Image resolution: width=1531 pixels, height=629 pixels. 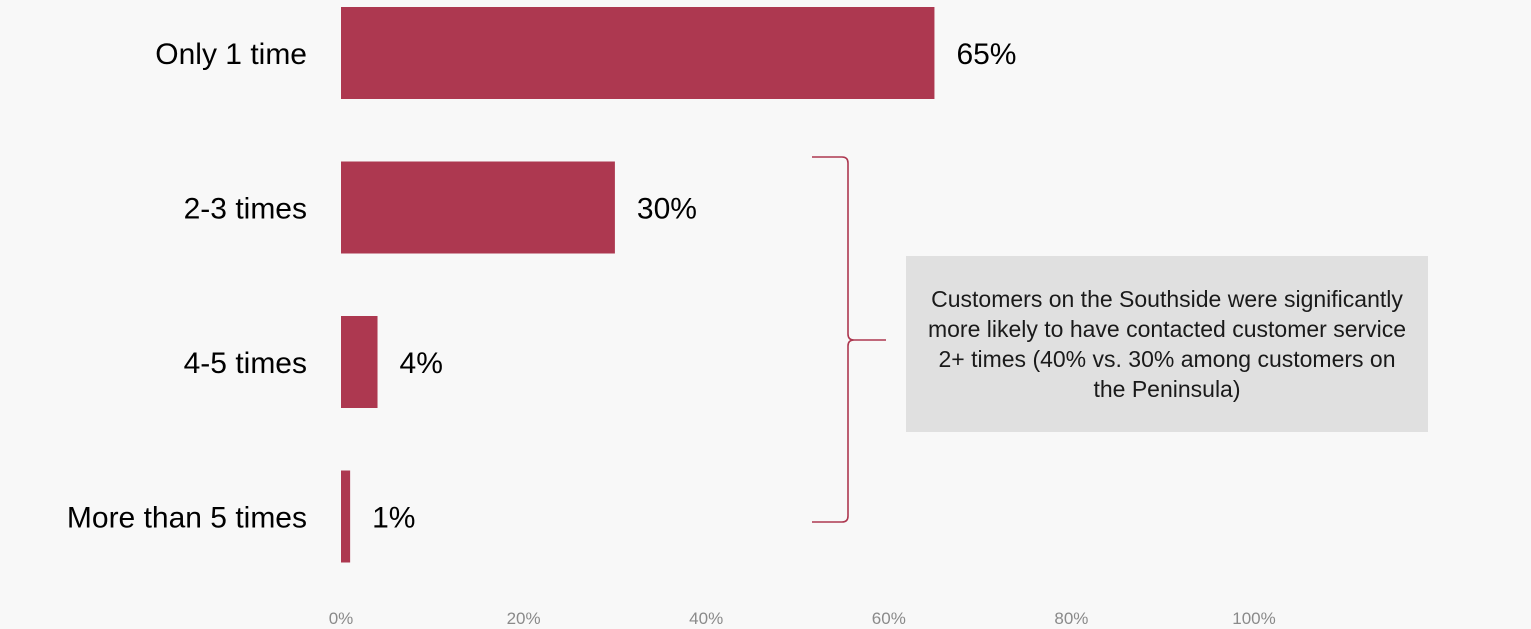 I want to click on value-label-2: 4%, so click(x=421, y=363).